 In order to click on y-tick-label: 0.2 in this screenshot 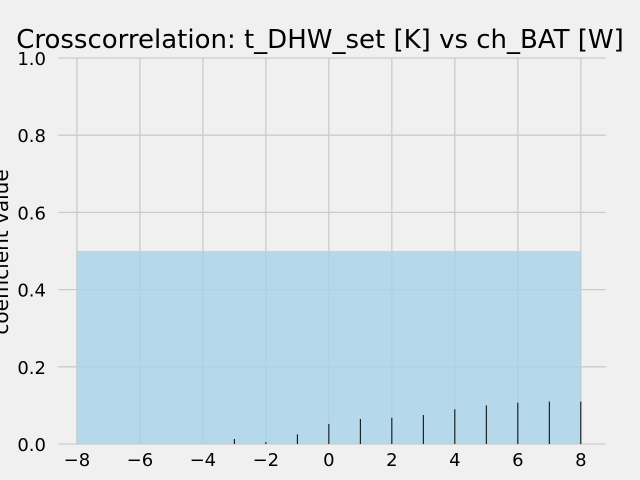, I will do `click(31, 368)`.